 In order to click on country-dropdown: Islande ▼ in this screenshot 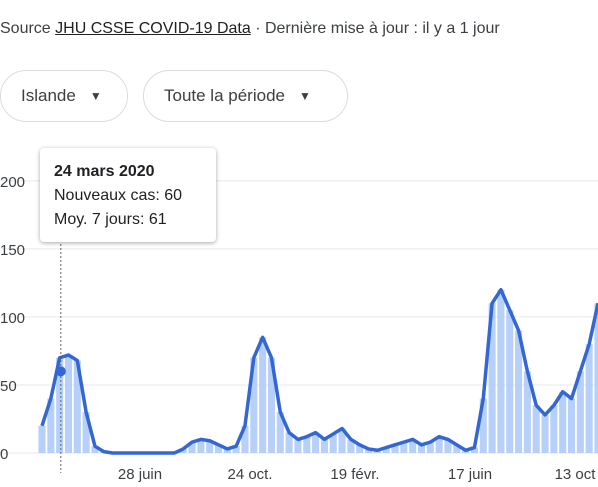, I will do `click(64, 96)`.